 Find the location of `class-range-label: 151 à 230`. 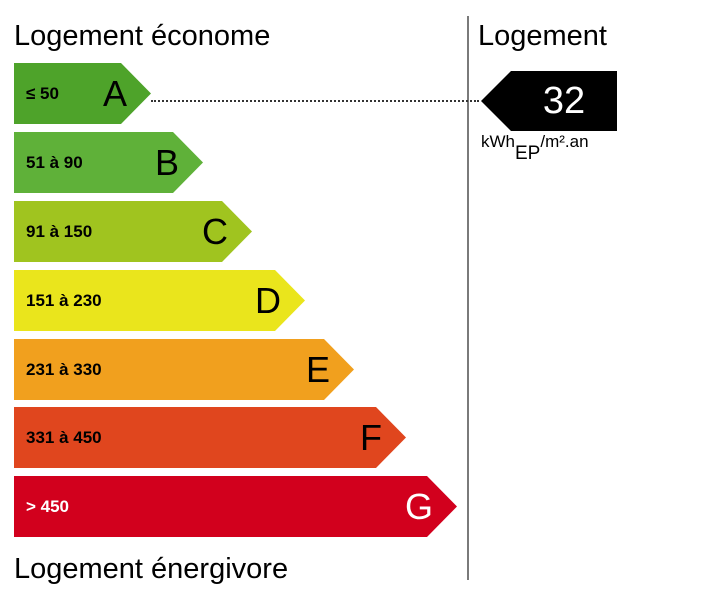

class-range-label: 151 à 230 is located at coordinates (64, 300).